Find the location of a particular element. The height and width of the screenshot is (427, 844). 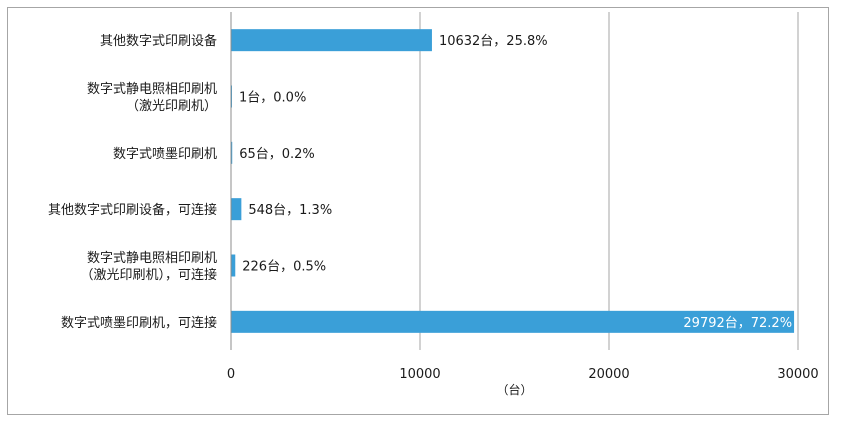

data-label: 65台，0.2% is located at coordinates (277, 154).